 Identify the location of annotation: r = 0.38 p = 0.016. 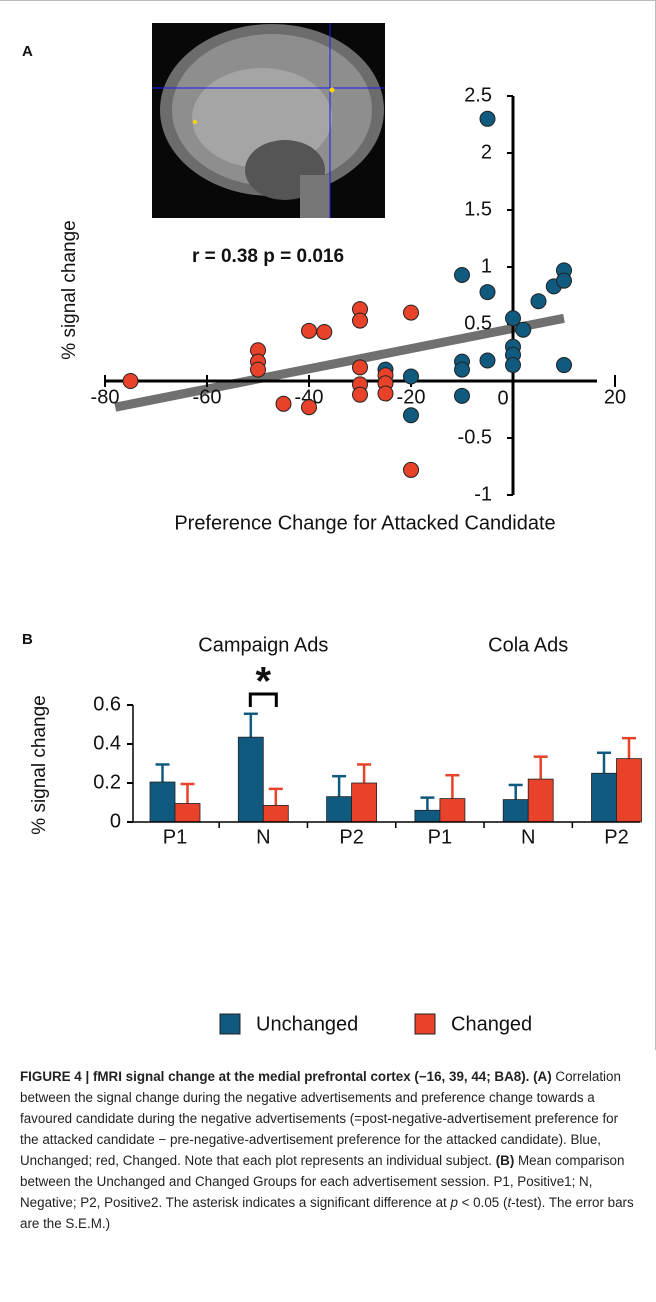
(268, 256).